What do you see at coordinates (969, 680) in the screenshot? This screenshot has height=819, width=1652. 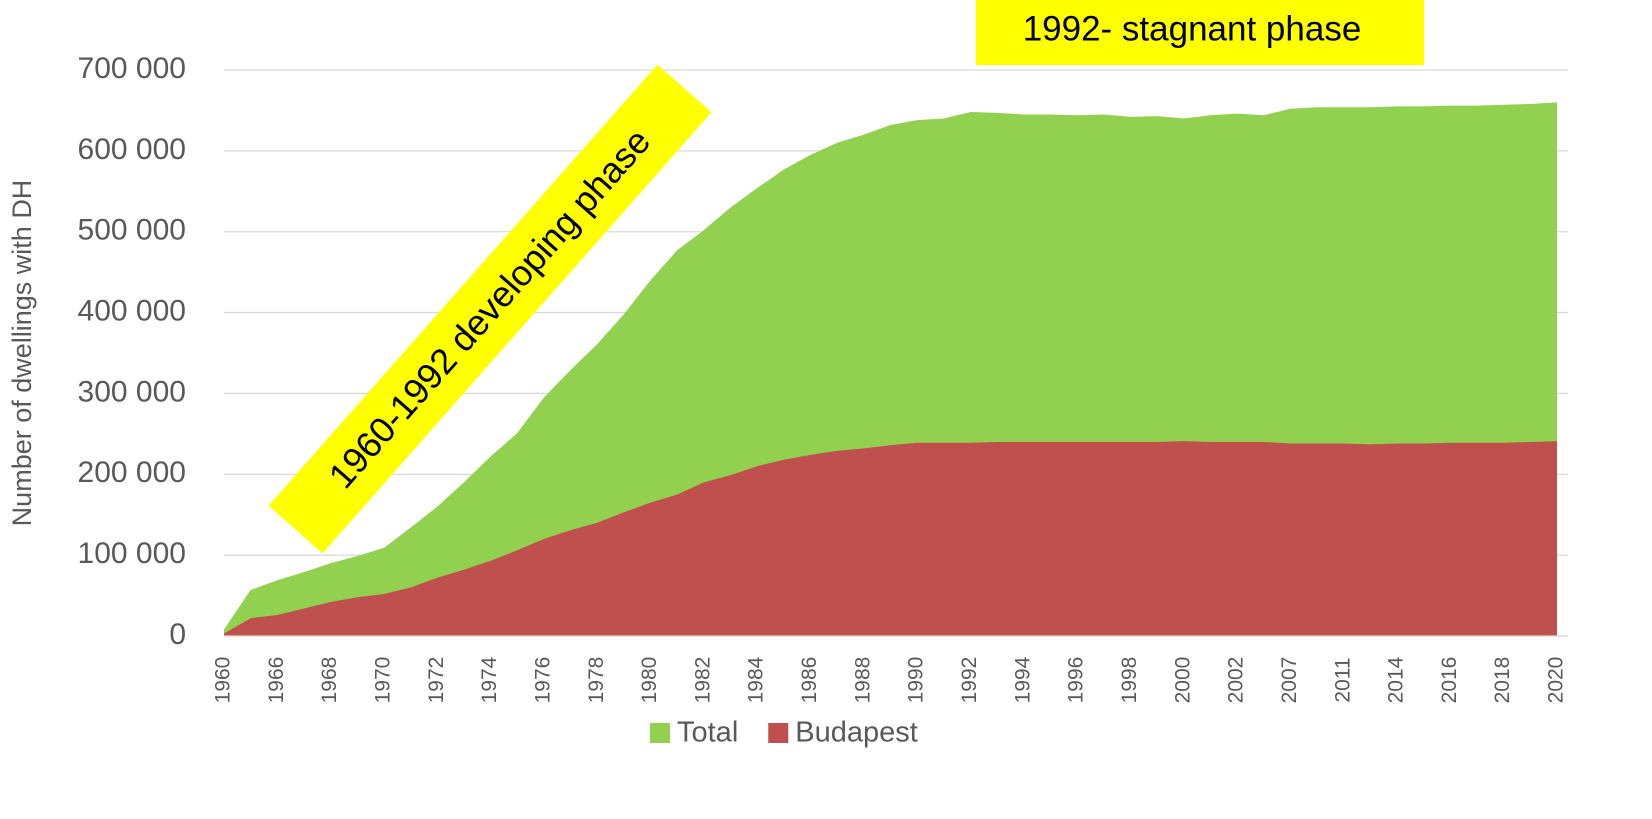 I see `x-tick-label: 1992` at bounding box center [969, 680].